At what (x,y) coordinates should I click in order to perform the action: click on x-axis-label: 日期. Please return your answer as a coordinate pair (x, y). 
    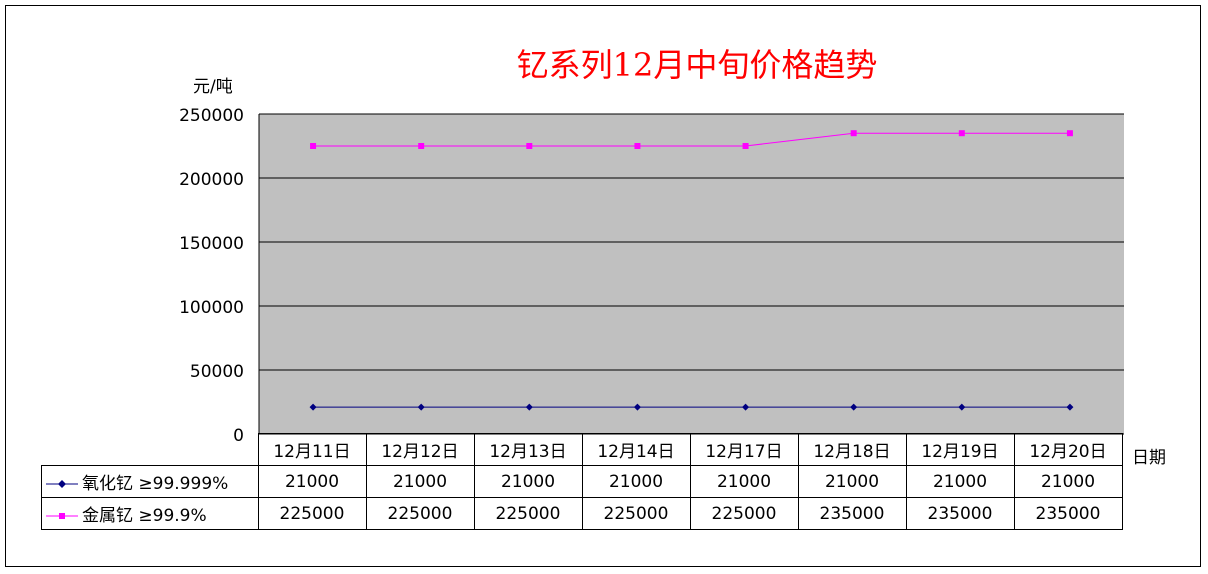
    Looking at the image, I should click on (1149, 458).